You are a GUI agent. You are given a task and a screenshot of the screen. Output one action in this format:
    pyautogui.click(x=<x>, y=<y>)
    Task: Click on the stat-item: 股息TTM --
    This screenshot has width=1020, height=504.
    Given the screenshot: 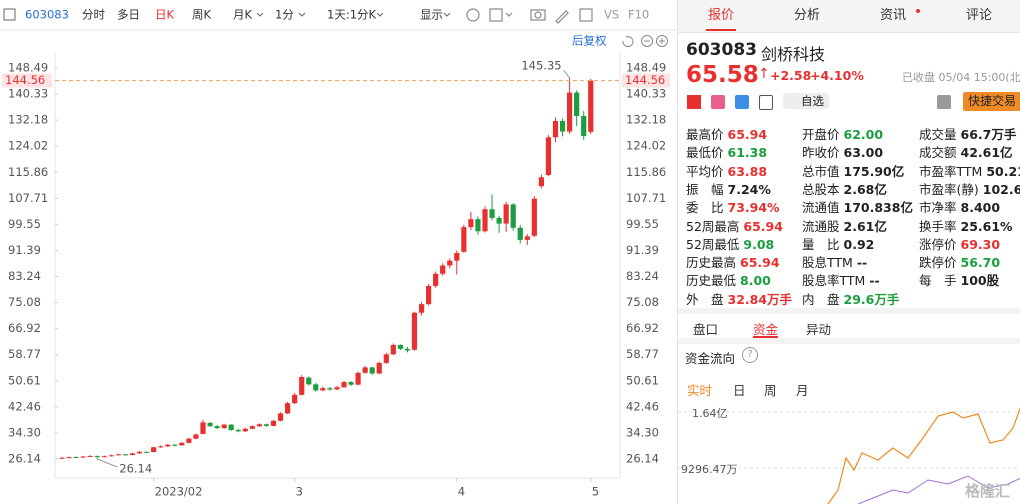 What is the action you would take?
    pyautogui.click(x=834, y=261)
    